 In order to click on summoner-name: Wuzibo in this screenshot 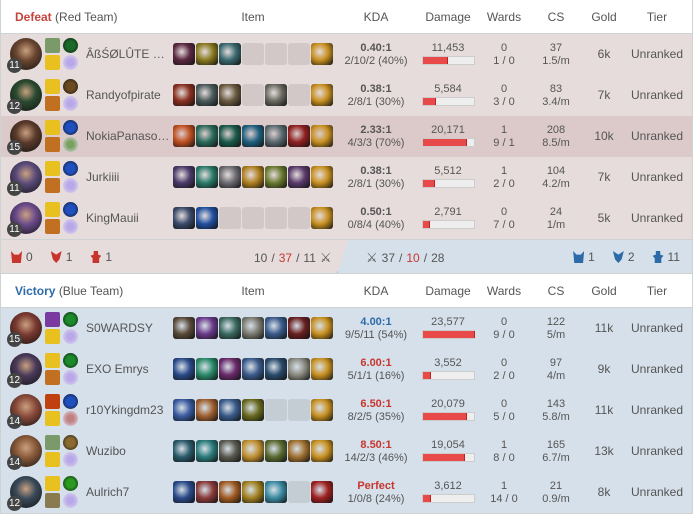, I will do `click(106, 451)`.